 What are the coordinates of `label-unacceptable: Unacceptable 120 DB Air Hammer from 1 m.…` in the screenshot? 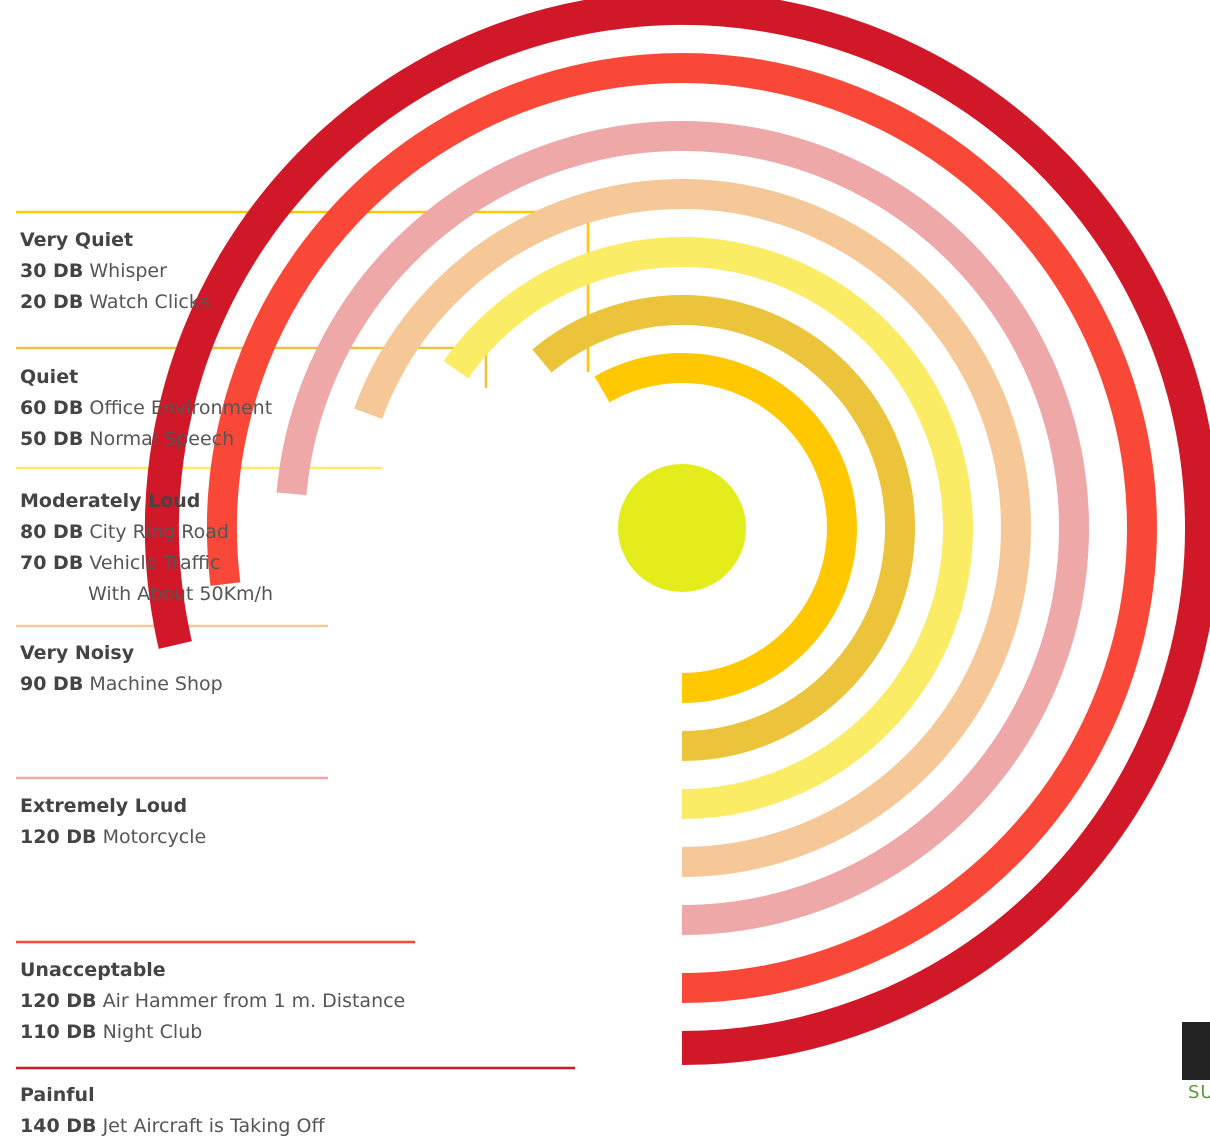 It's located at (212, 1001).